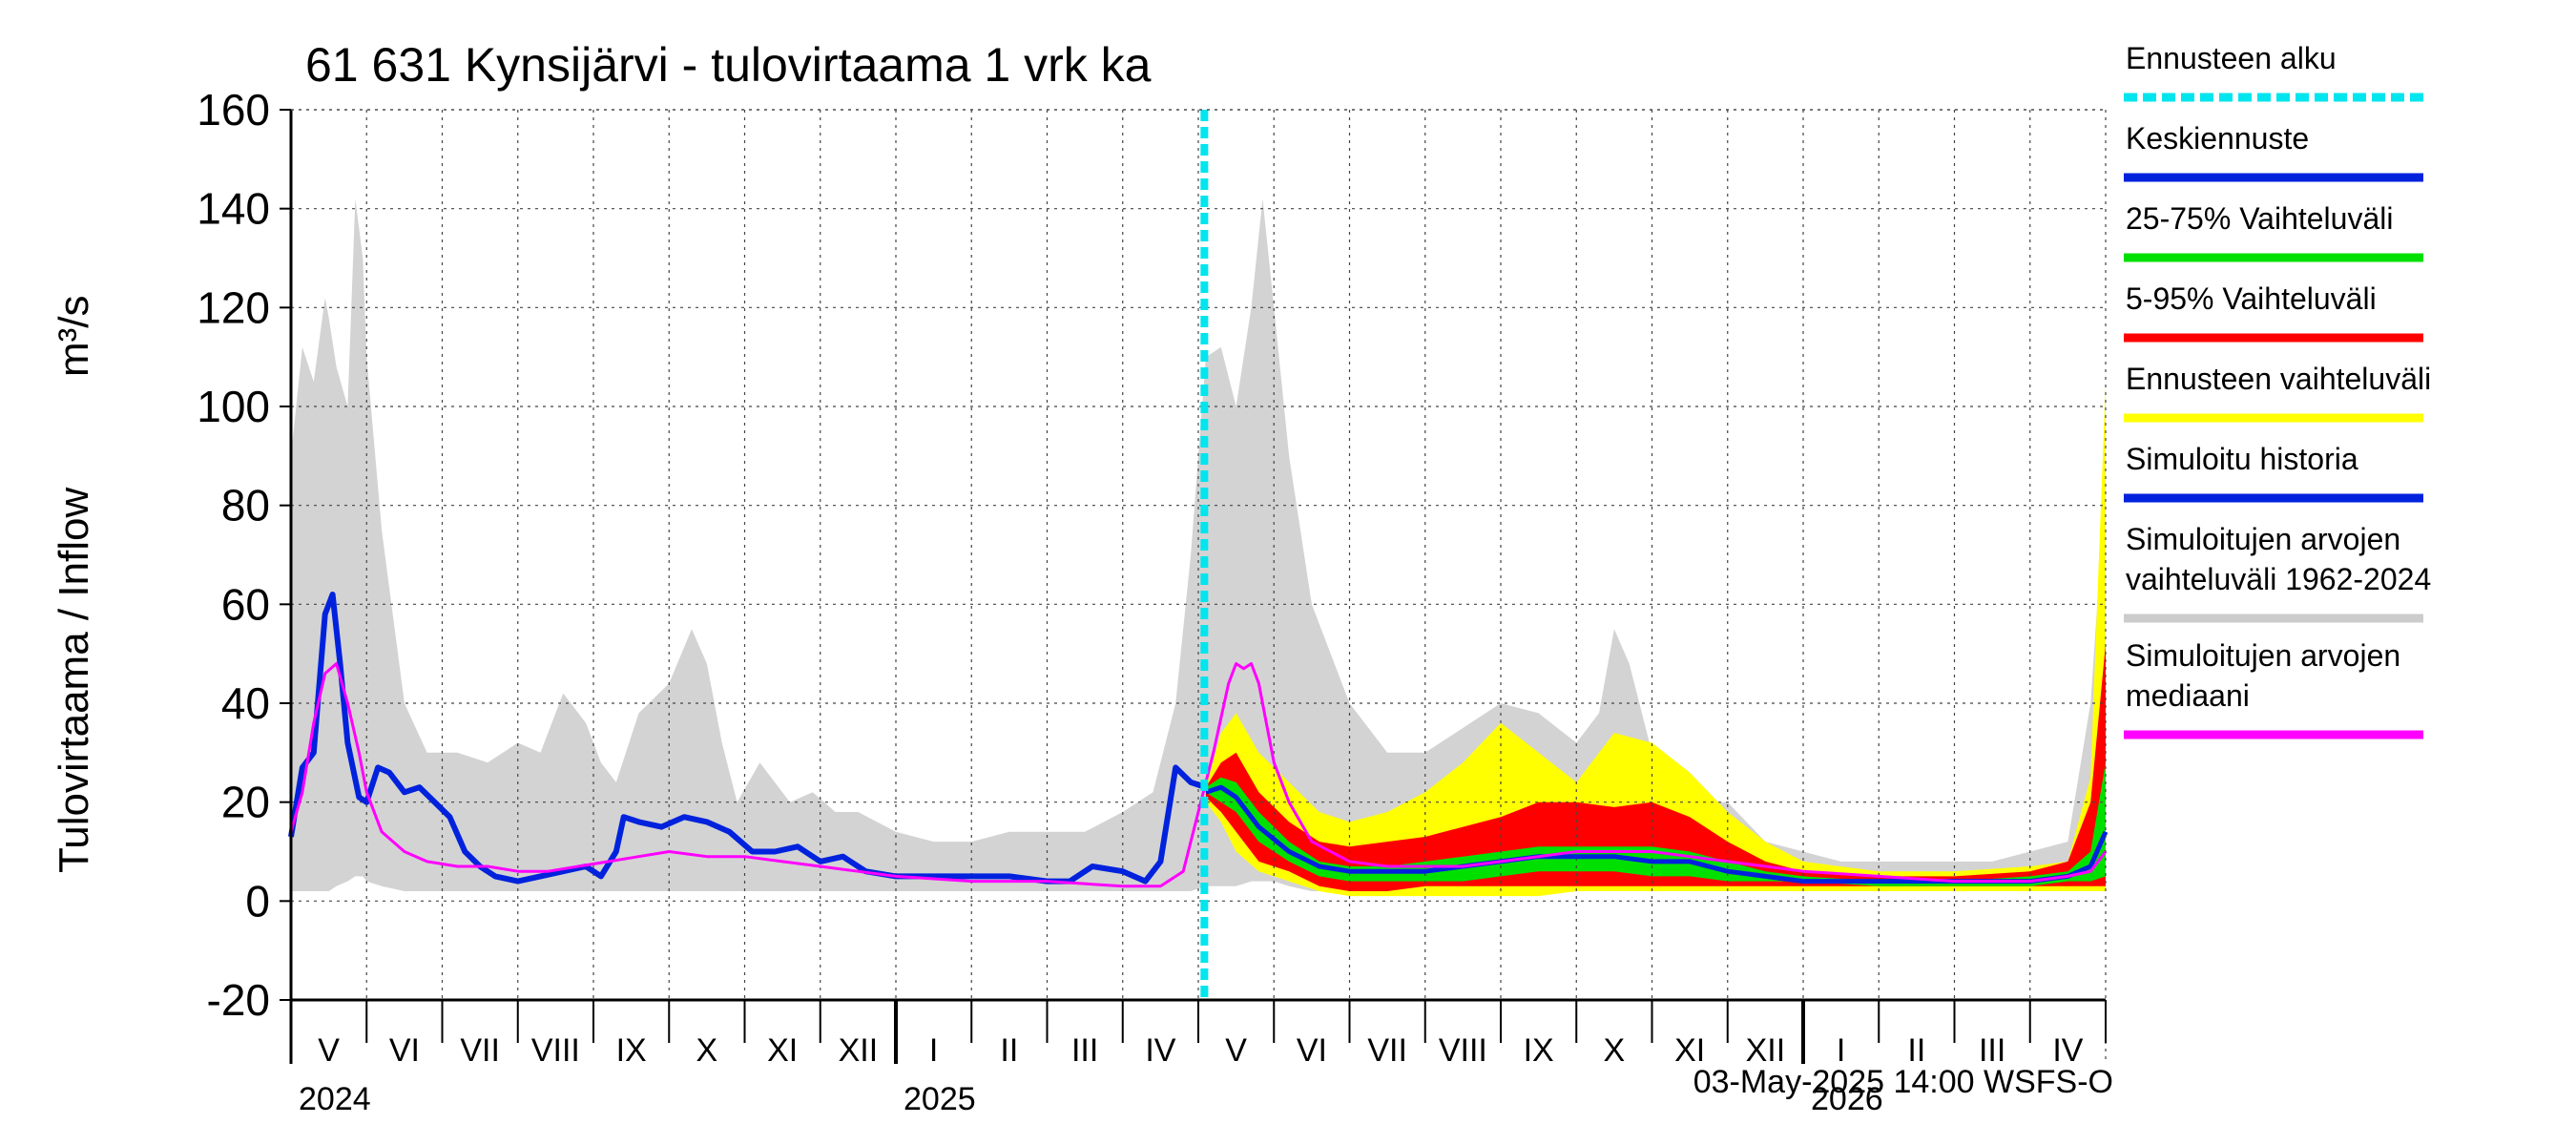 The height and width of the screenshot is (1145, 2576). I want to click on y-tick-label: 140, so click(233, 209).